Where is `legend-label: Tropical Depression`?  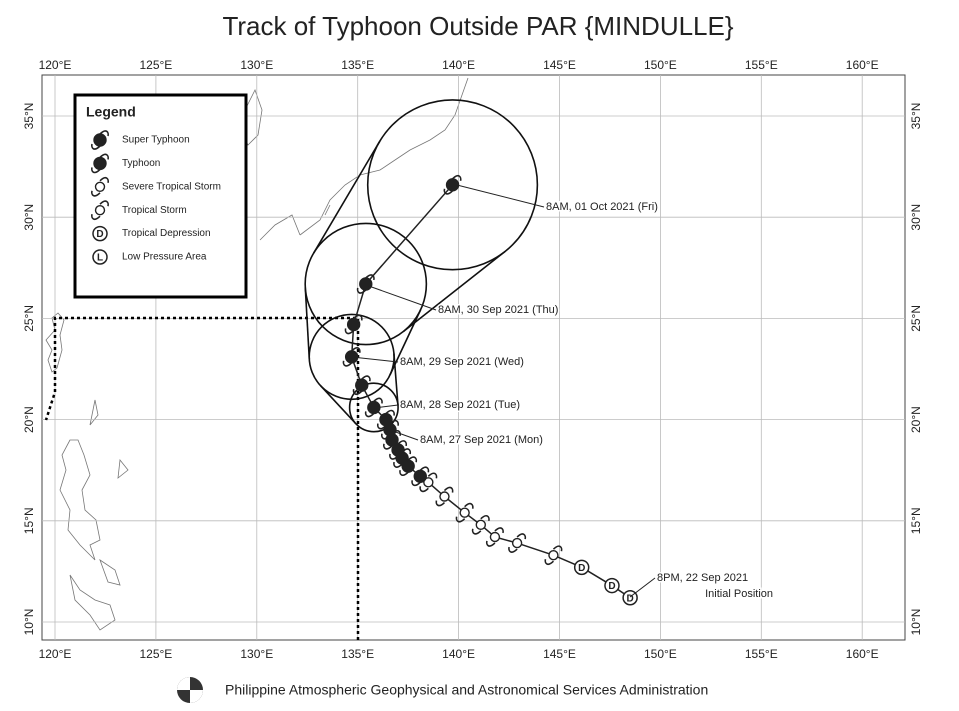
legend-label: Tropical Depression is located at coordinates (166, 233).